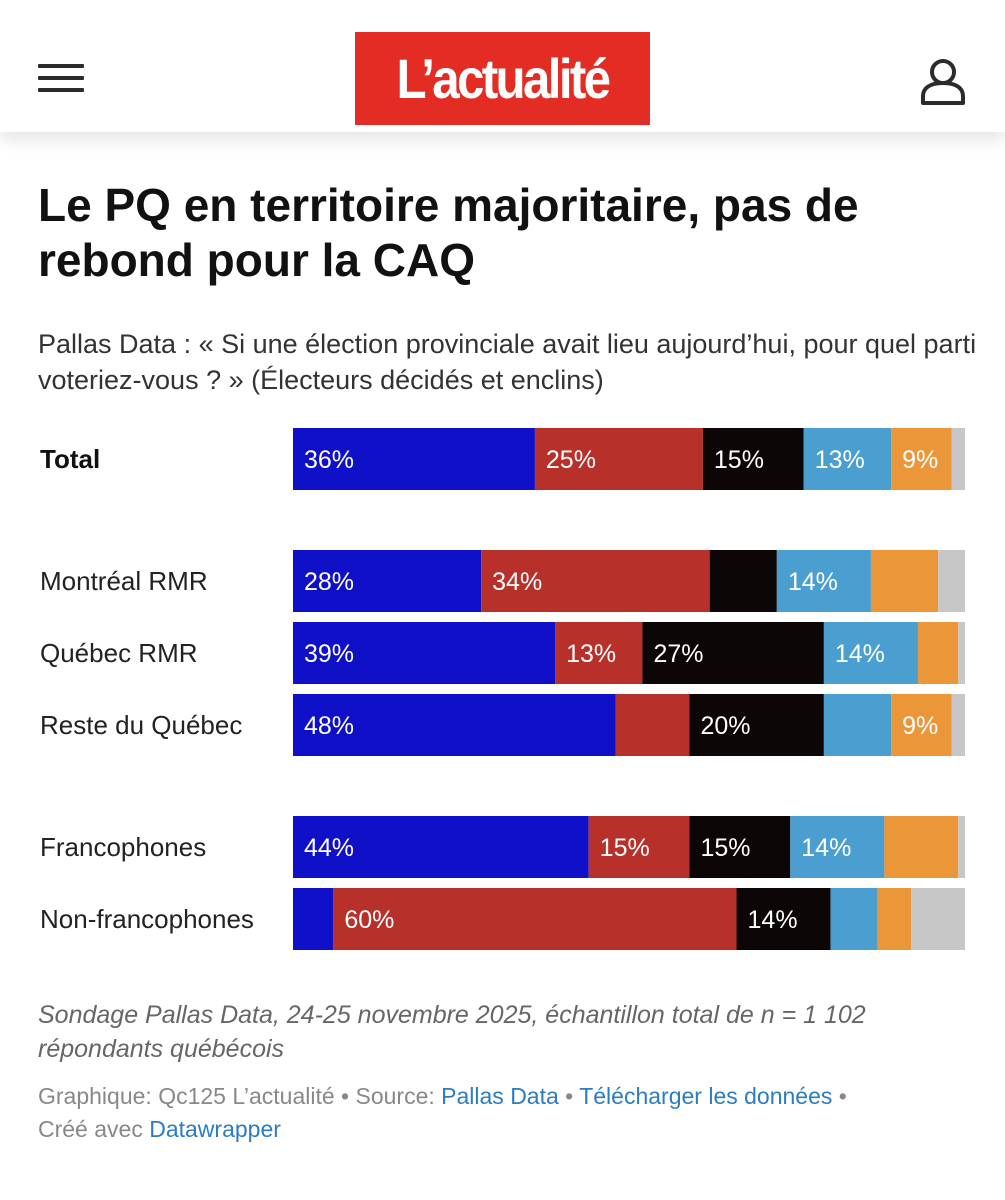 The width and height of the screenshot is (1005, 1200). Describe the element at coordinates (395, 1096) in the screenshot. I see `source-label: Source:` at that location.